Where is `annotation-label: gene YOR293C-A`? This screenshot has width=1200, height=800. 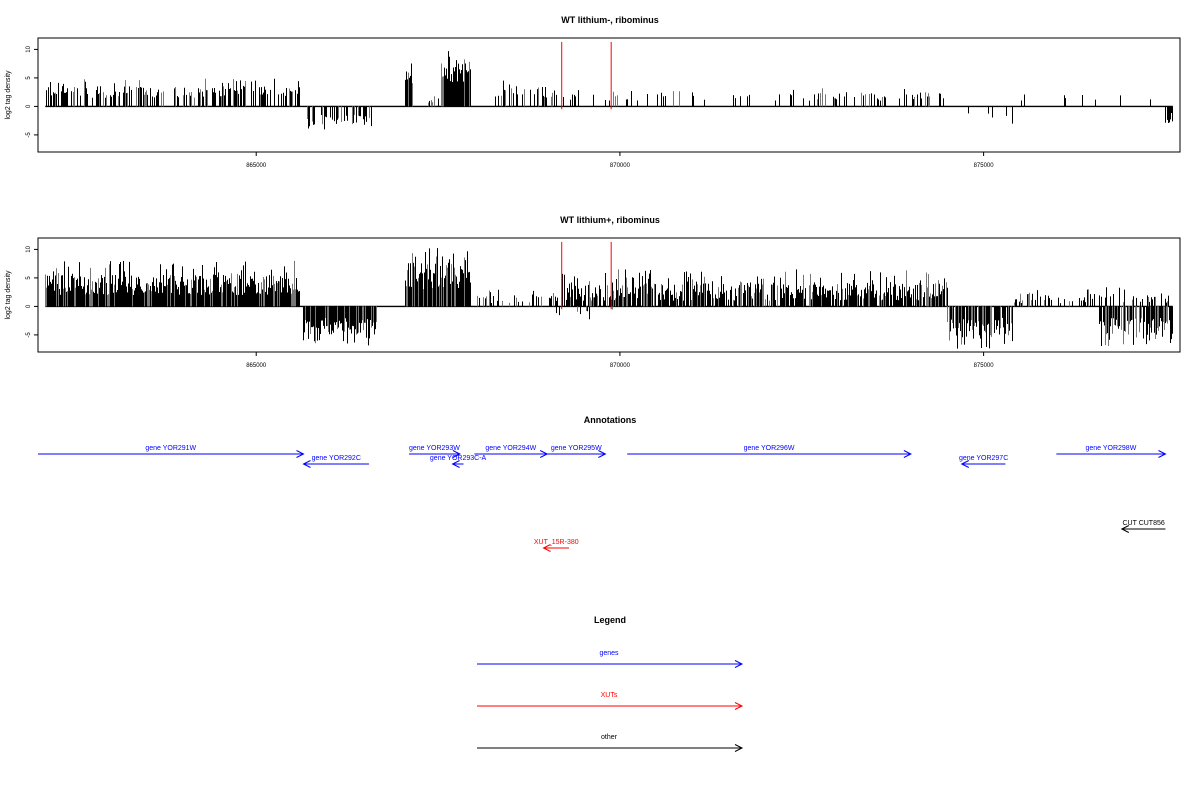 annotation-label: gene YOR293C-A is located at coordinates (458, 458).